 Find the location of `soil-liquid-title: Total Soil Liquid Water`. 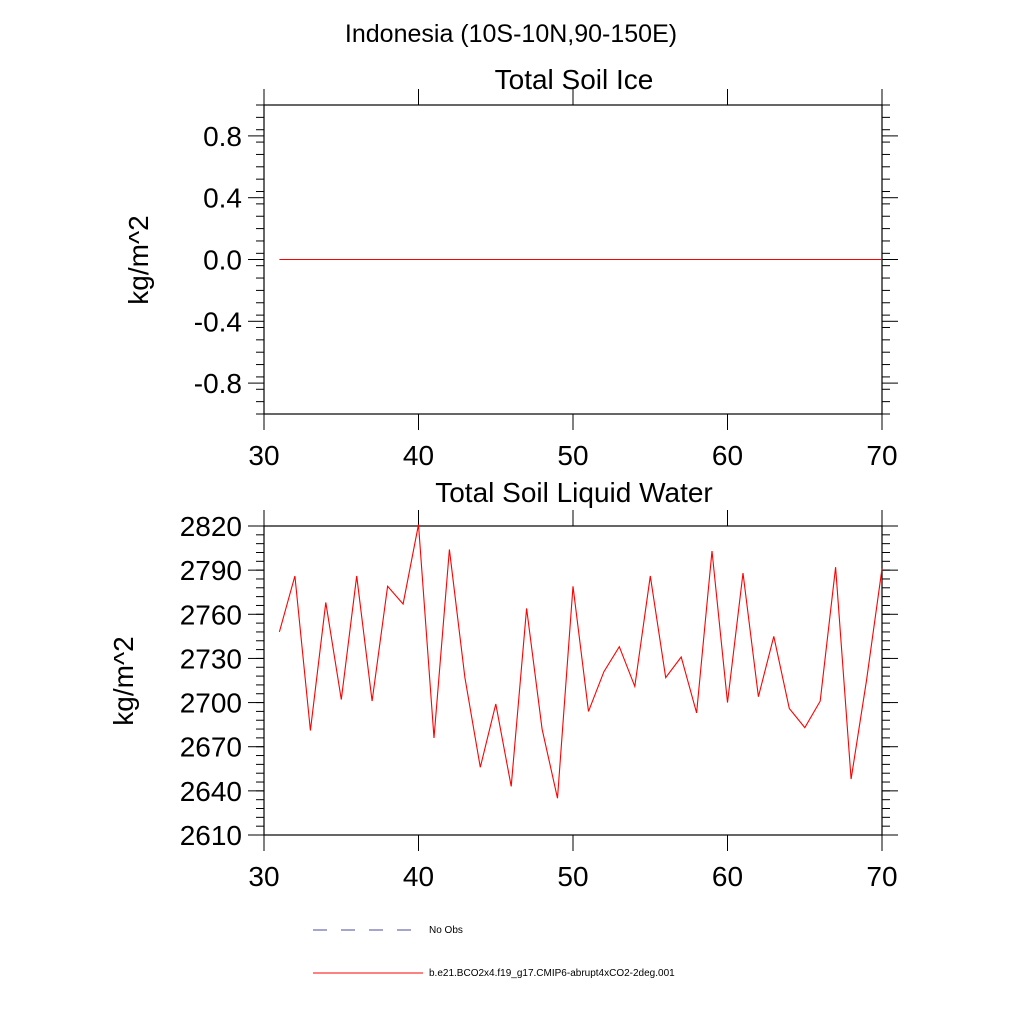

soil-liquid-title: Total Soil Liquid Water is located at coordinates (574, 492).